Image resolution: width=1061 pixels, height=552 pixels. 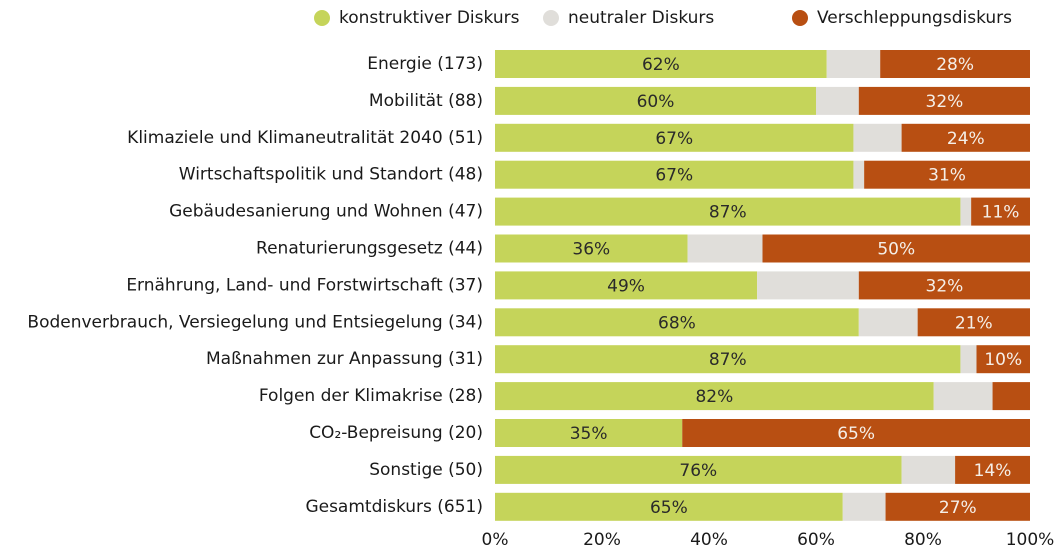 What do you see at coordinates (369, 249) in the screenshot?
I see `category-label: Renaturierungsgesetz (44)` at bounding box center [369, 249].